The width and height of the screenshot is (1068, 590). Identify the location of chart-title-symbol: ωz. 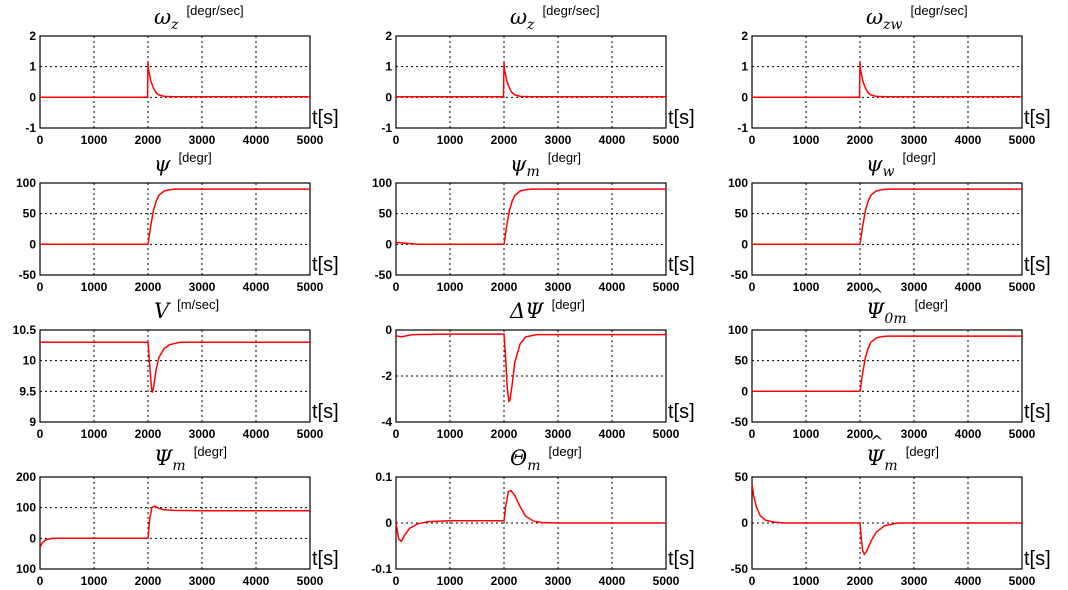
(166, 19).